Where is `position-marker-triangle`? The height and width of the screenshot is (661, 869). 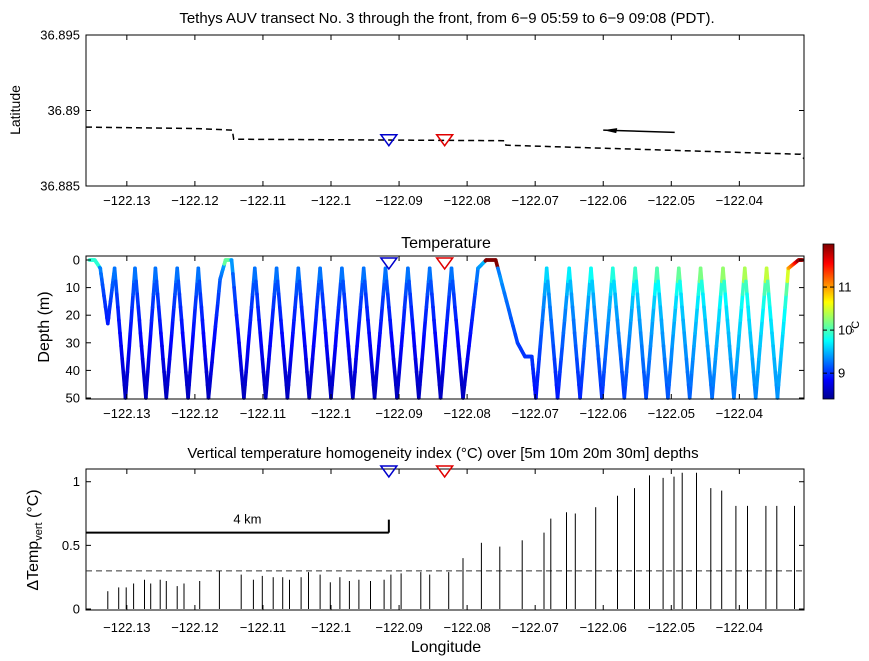
position-marker-triangle is located at coordinates (389, 264).